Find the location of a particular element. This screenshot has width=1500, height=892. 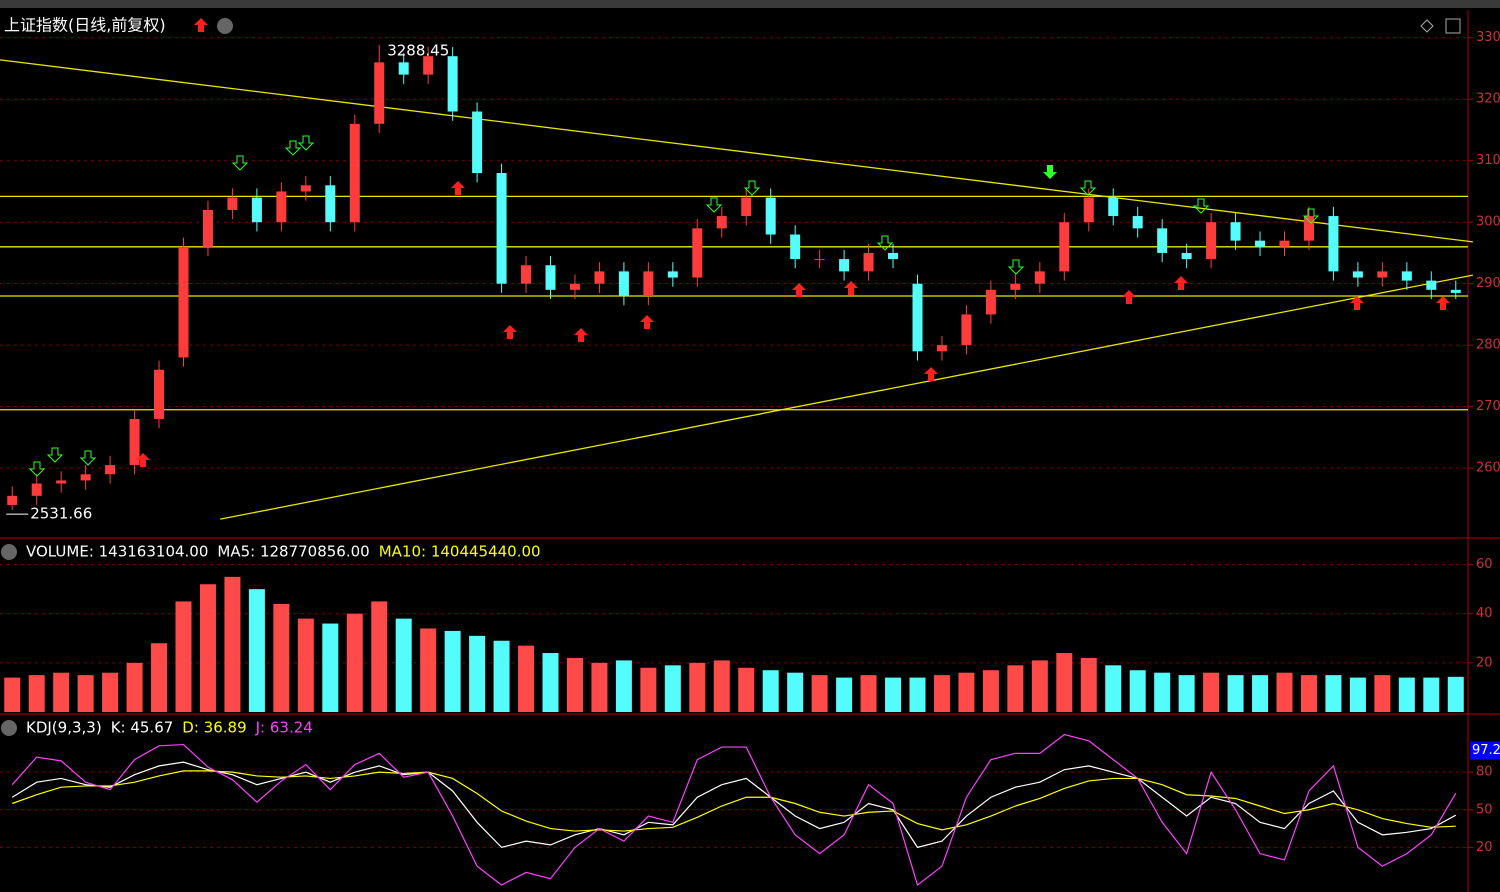

legend-entry: K: 45.67 is located at coordinates (142, 728).